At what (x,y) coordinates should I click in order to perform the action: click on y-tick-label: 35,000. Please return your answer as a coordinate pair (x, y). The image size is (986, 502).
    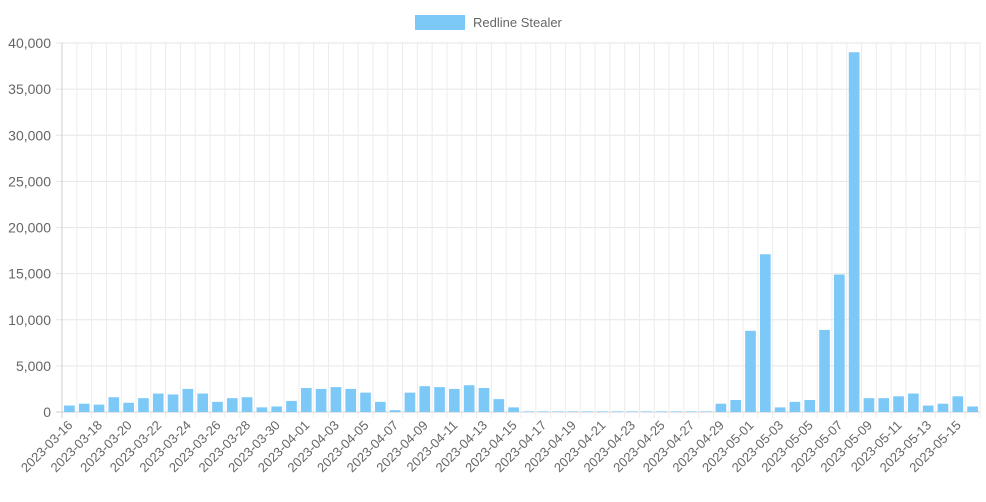
    Looking at the image, I should click on (29, 89).